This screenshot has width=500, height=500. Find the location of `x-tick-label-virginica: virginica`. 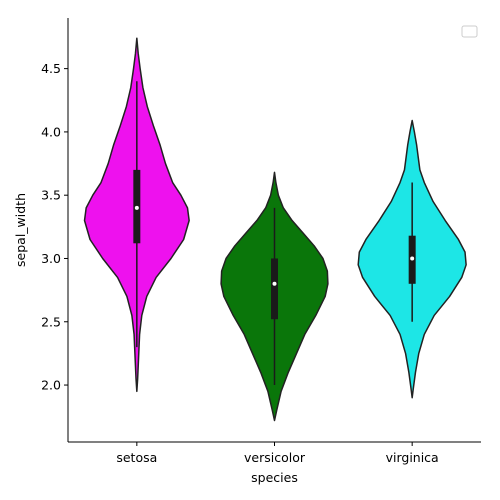

x-tick-label-virginica: virginica is located at coordinates (412, 457).